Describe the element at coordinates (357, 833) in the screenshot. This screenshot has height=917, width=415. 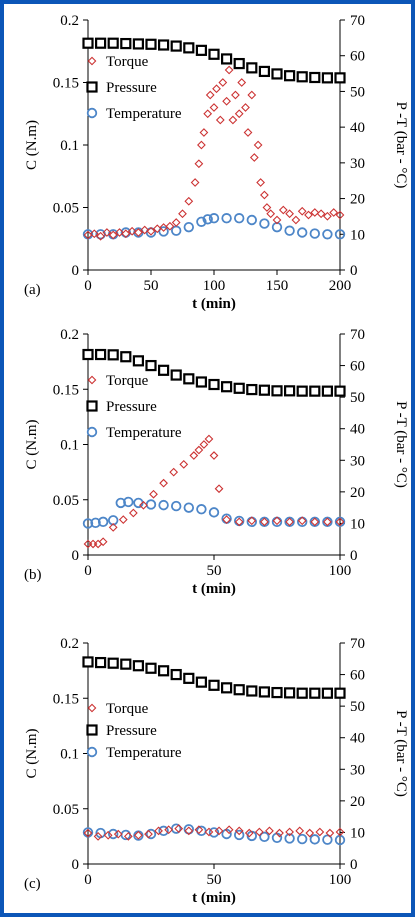
I see `right-tick-label: 10` at that location.